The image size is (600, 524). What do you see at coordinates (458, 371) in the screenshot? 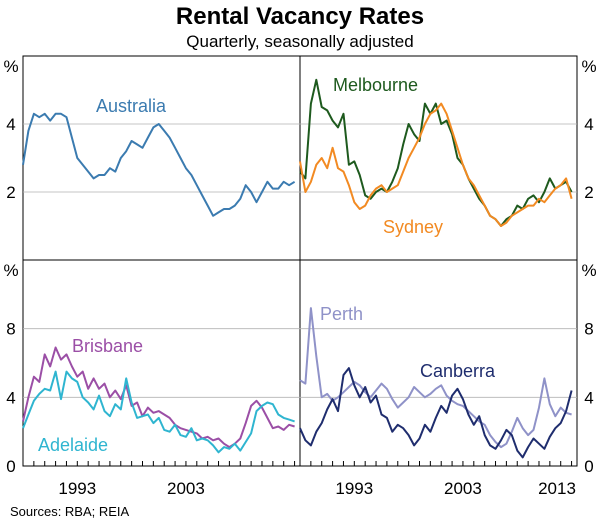
I see `series-label-canberra: Canberra` at bounding box center [458, 371].